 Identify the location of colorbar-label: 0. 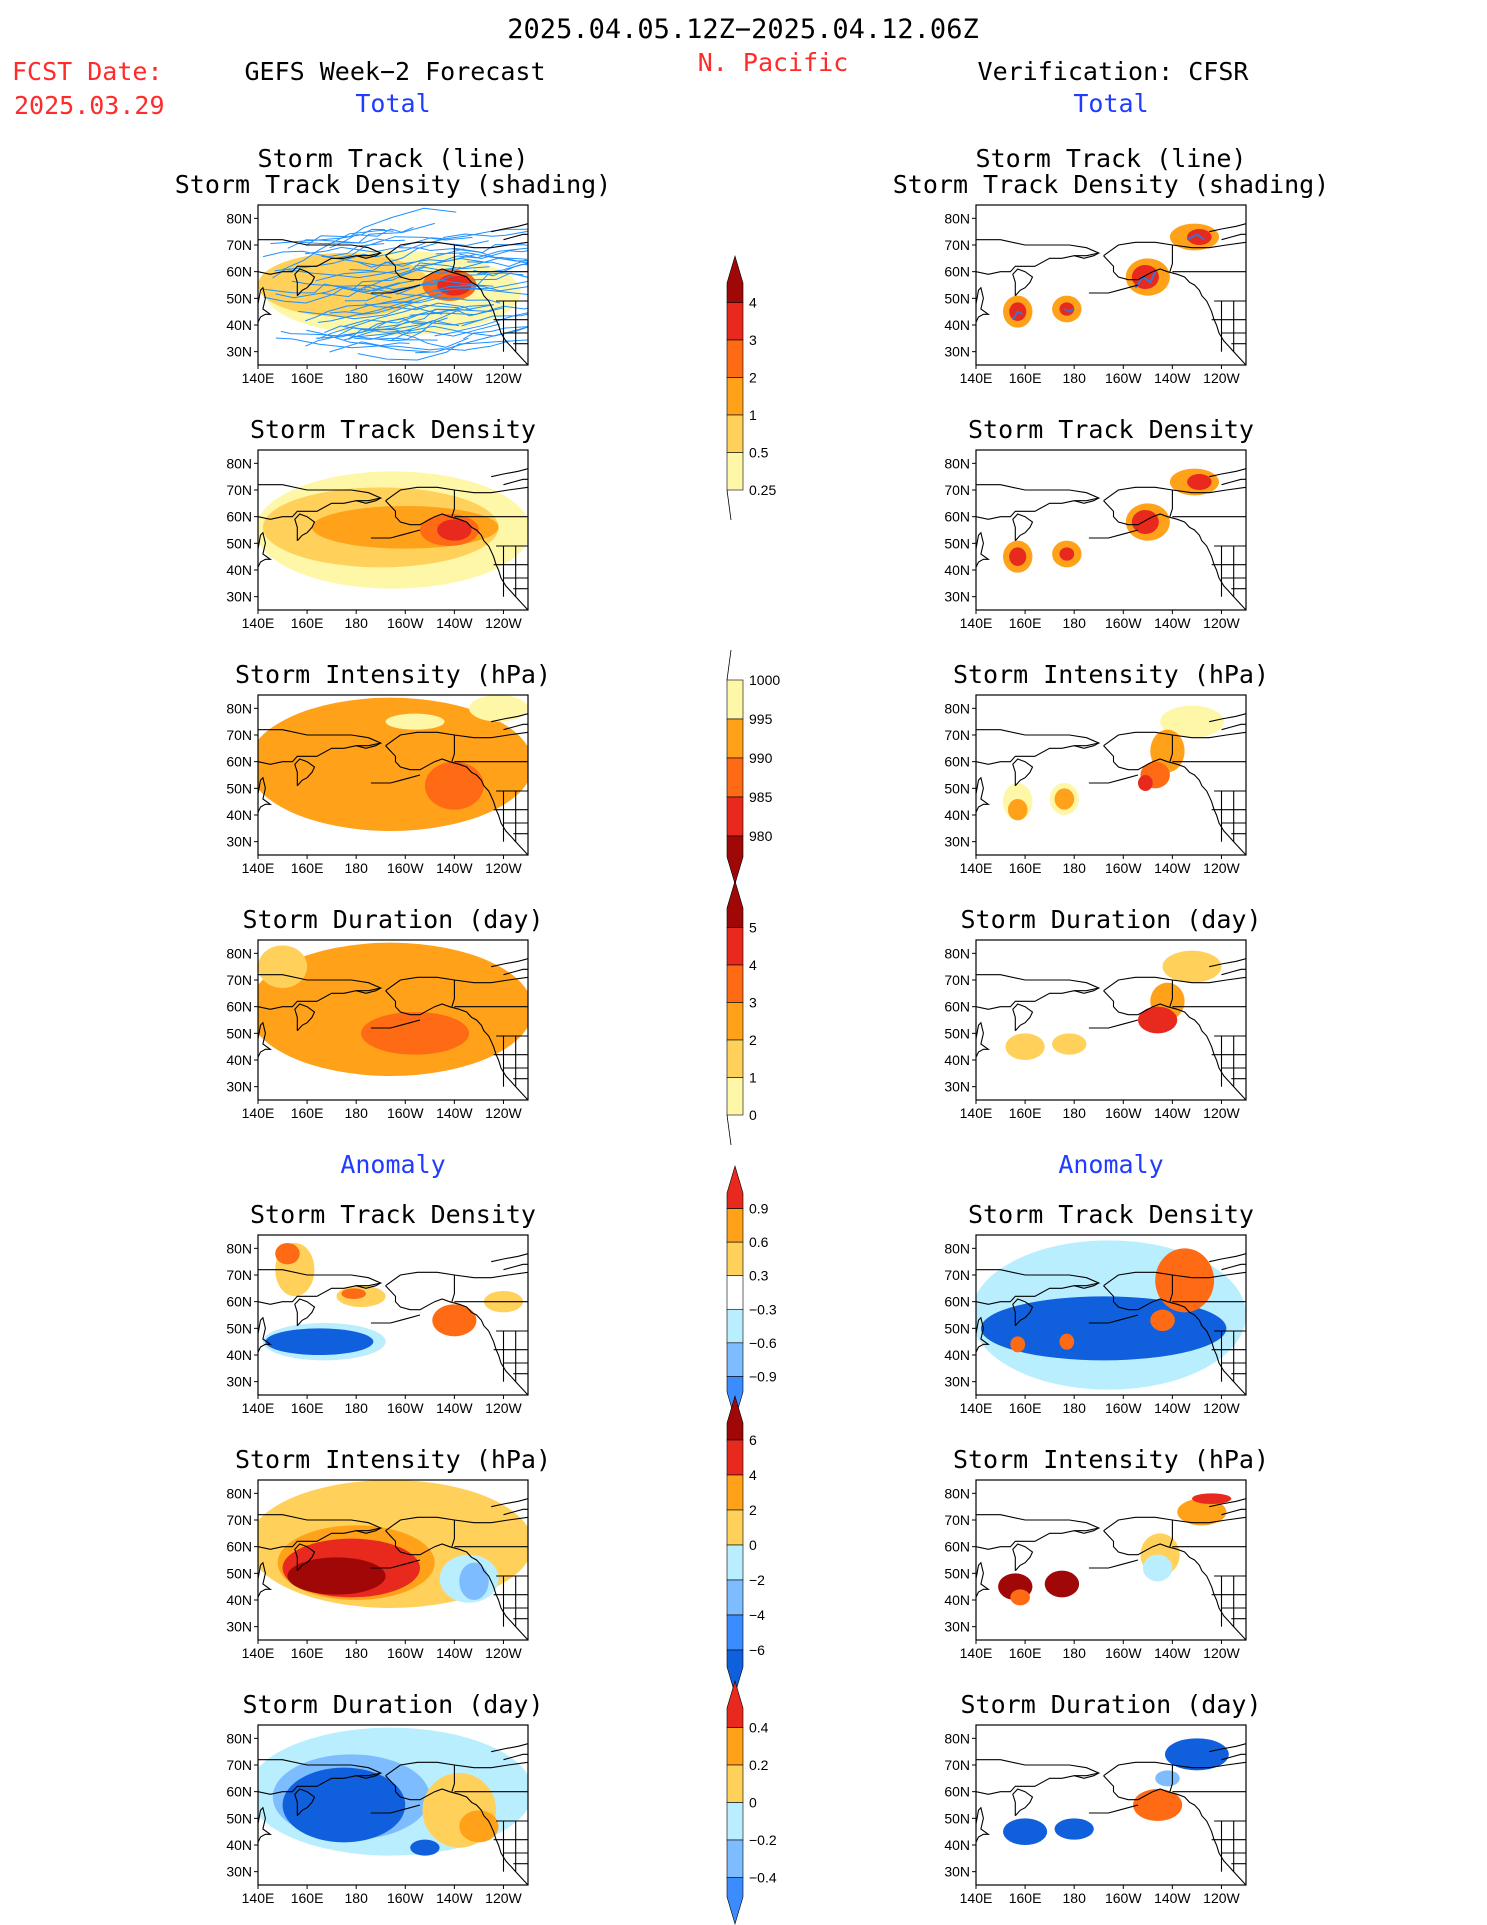
(753, 1803).